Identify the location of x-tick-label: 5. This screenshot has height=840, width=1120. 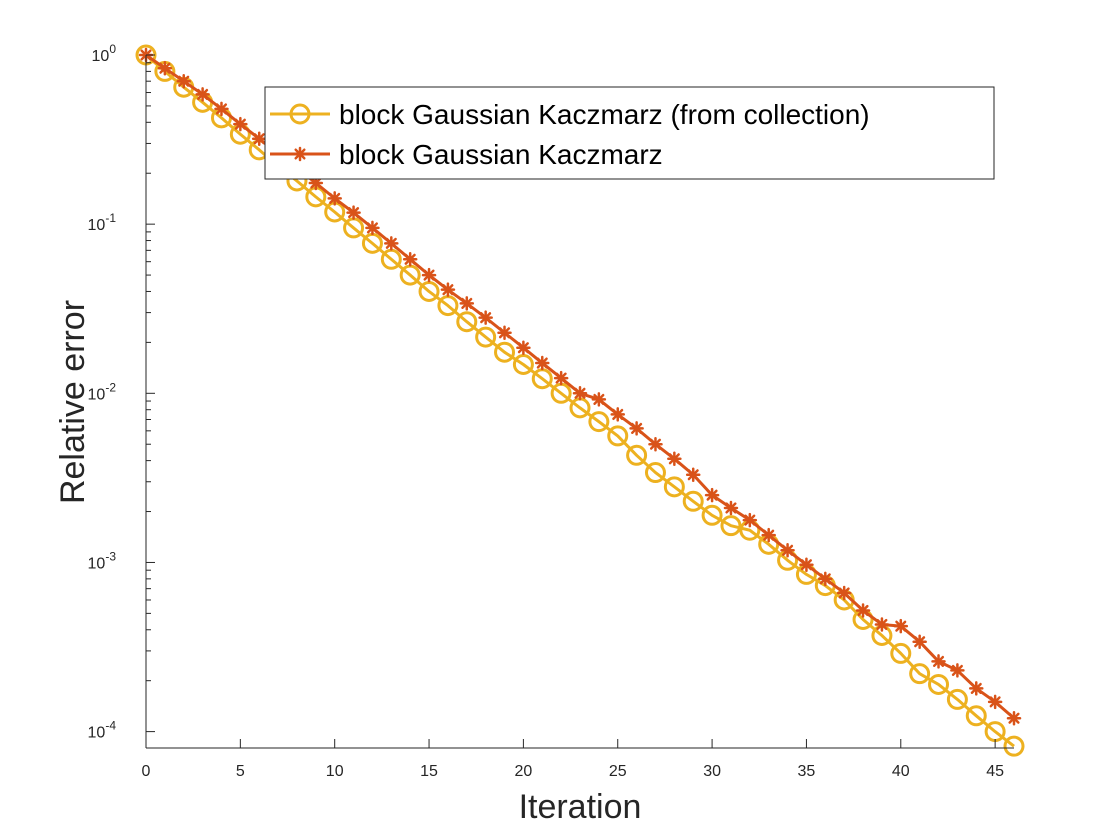
(240, 771).